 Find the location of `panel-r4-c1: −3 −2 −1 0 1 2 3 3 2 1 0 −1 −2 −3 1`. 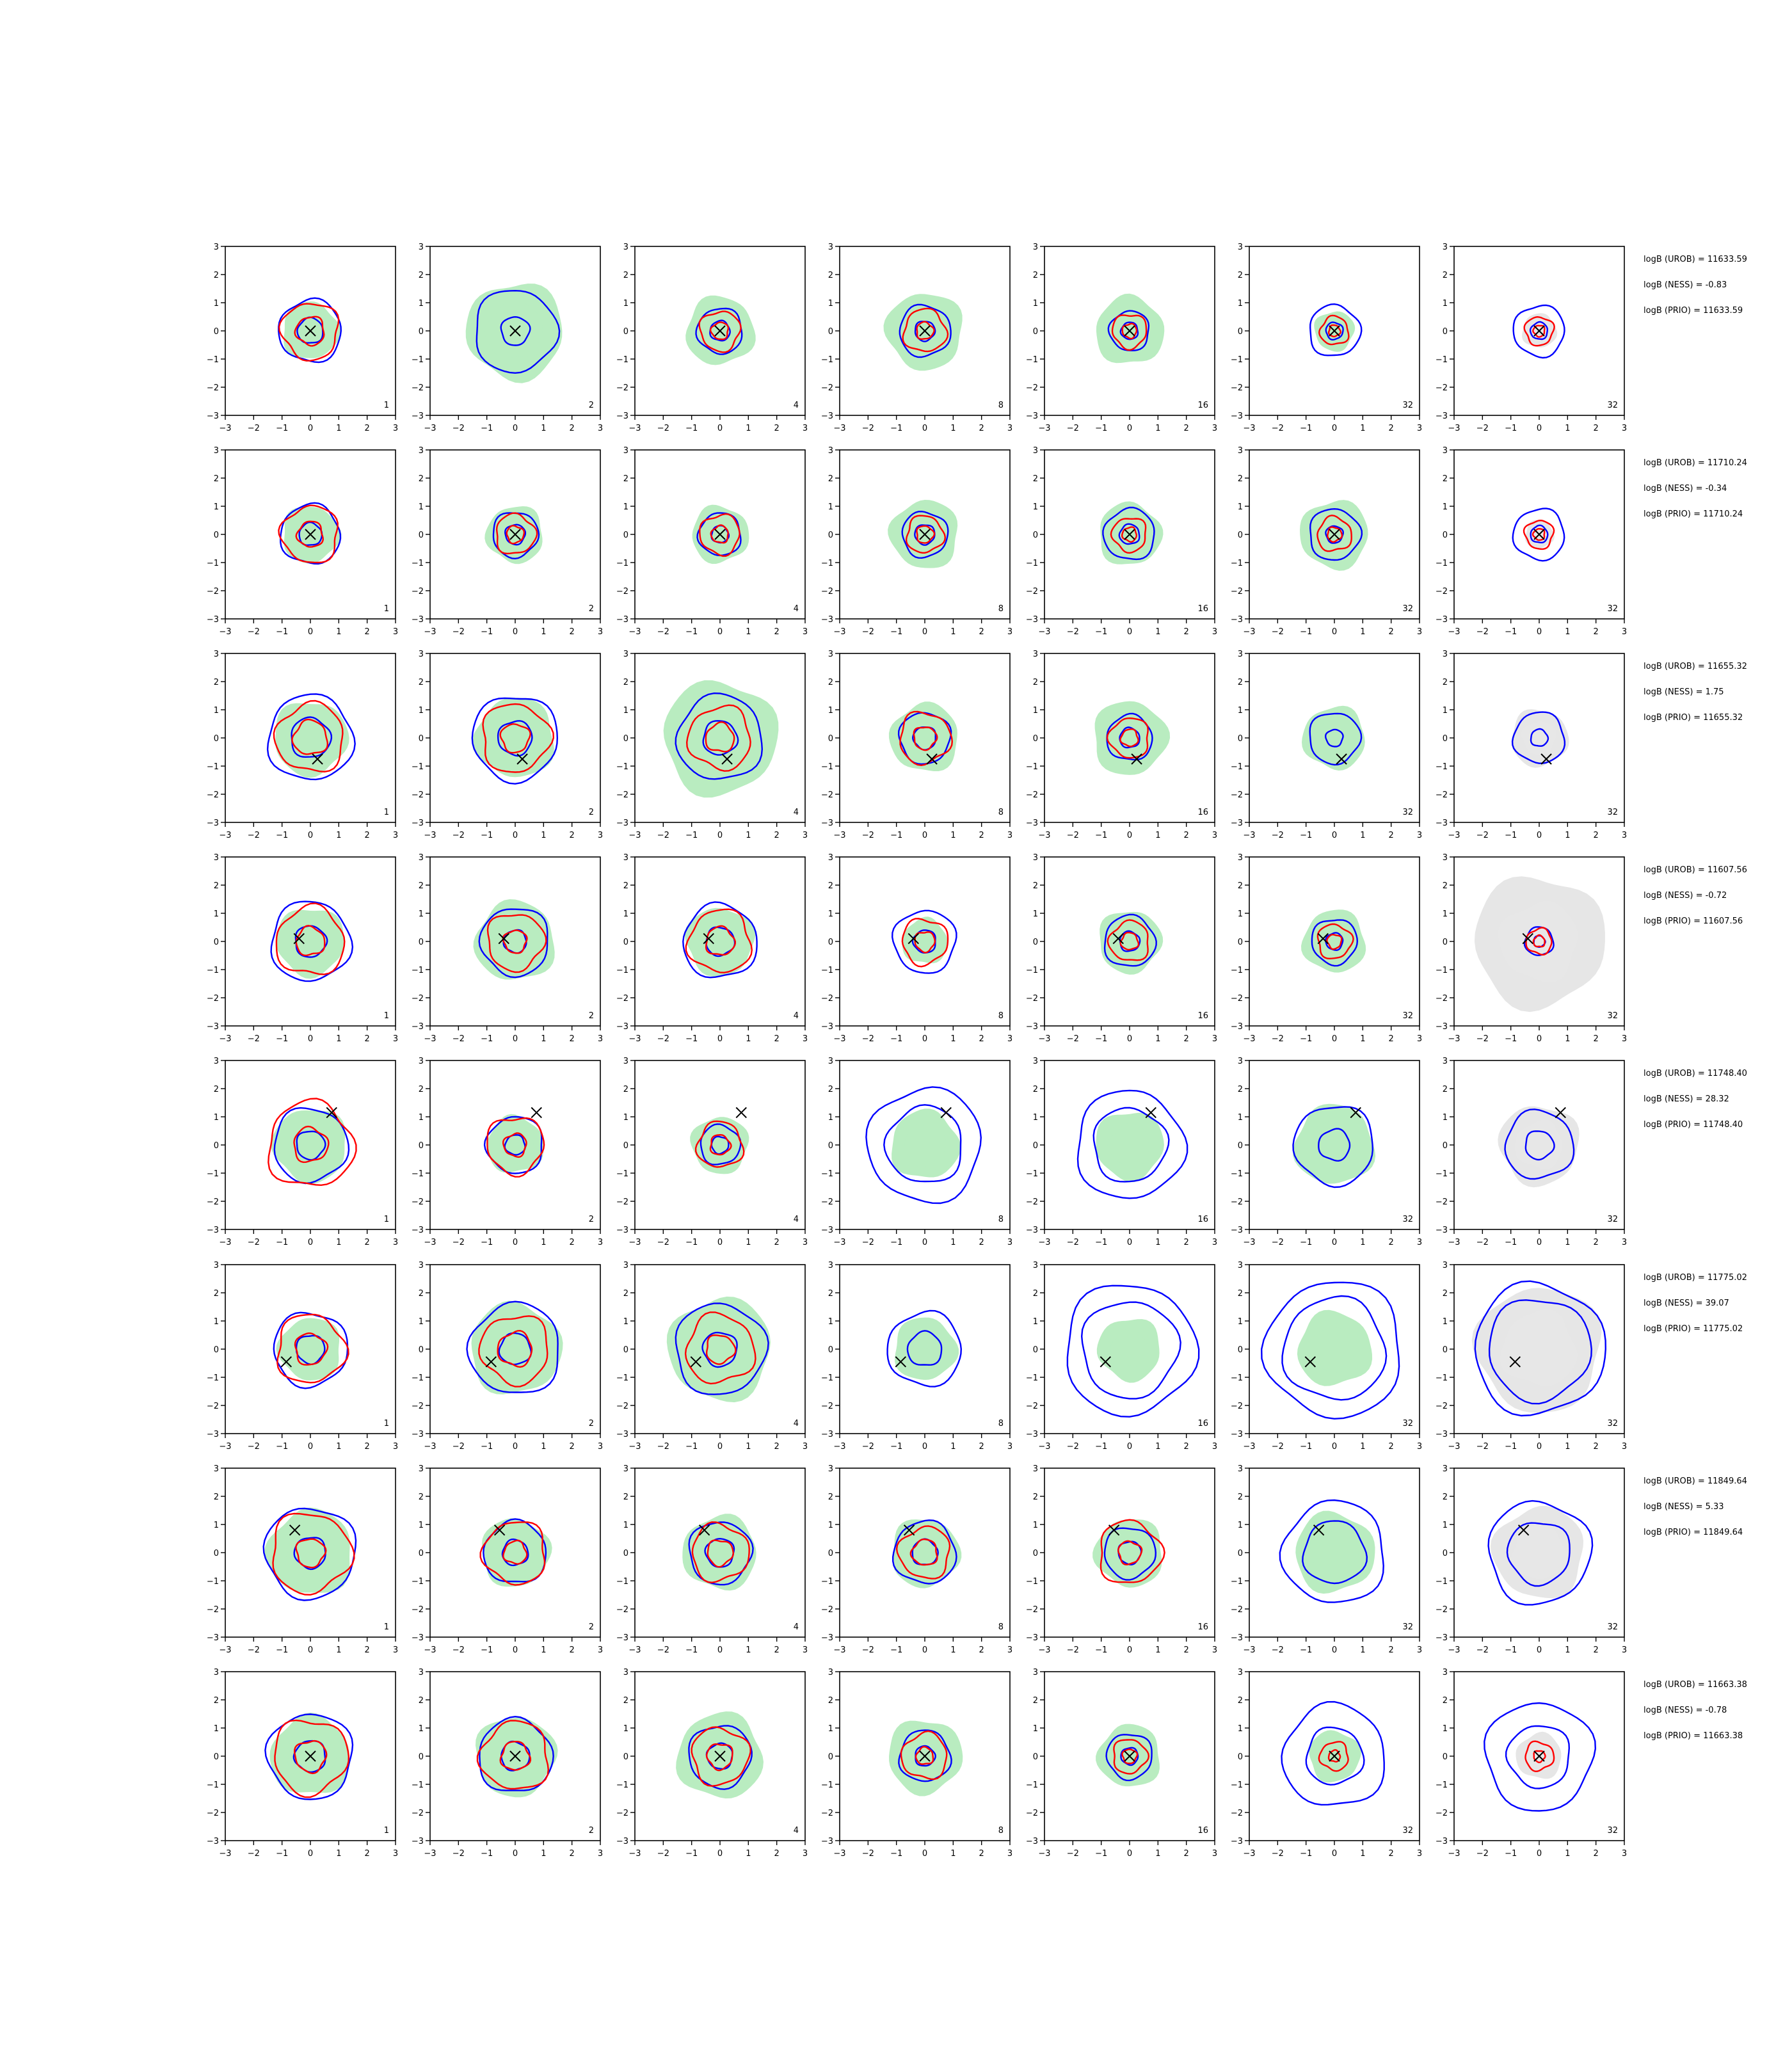

panel-r4-c1: −3 −2 −1 0 1 2 3 3 2 1 0 −1 −2 −3 1 is located at coordinates (302, 948).